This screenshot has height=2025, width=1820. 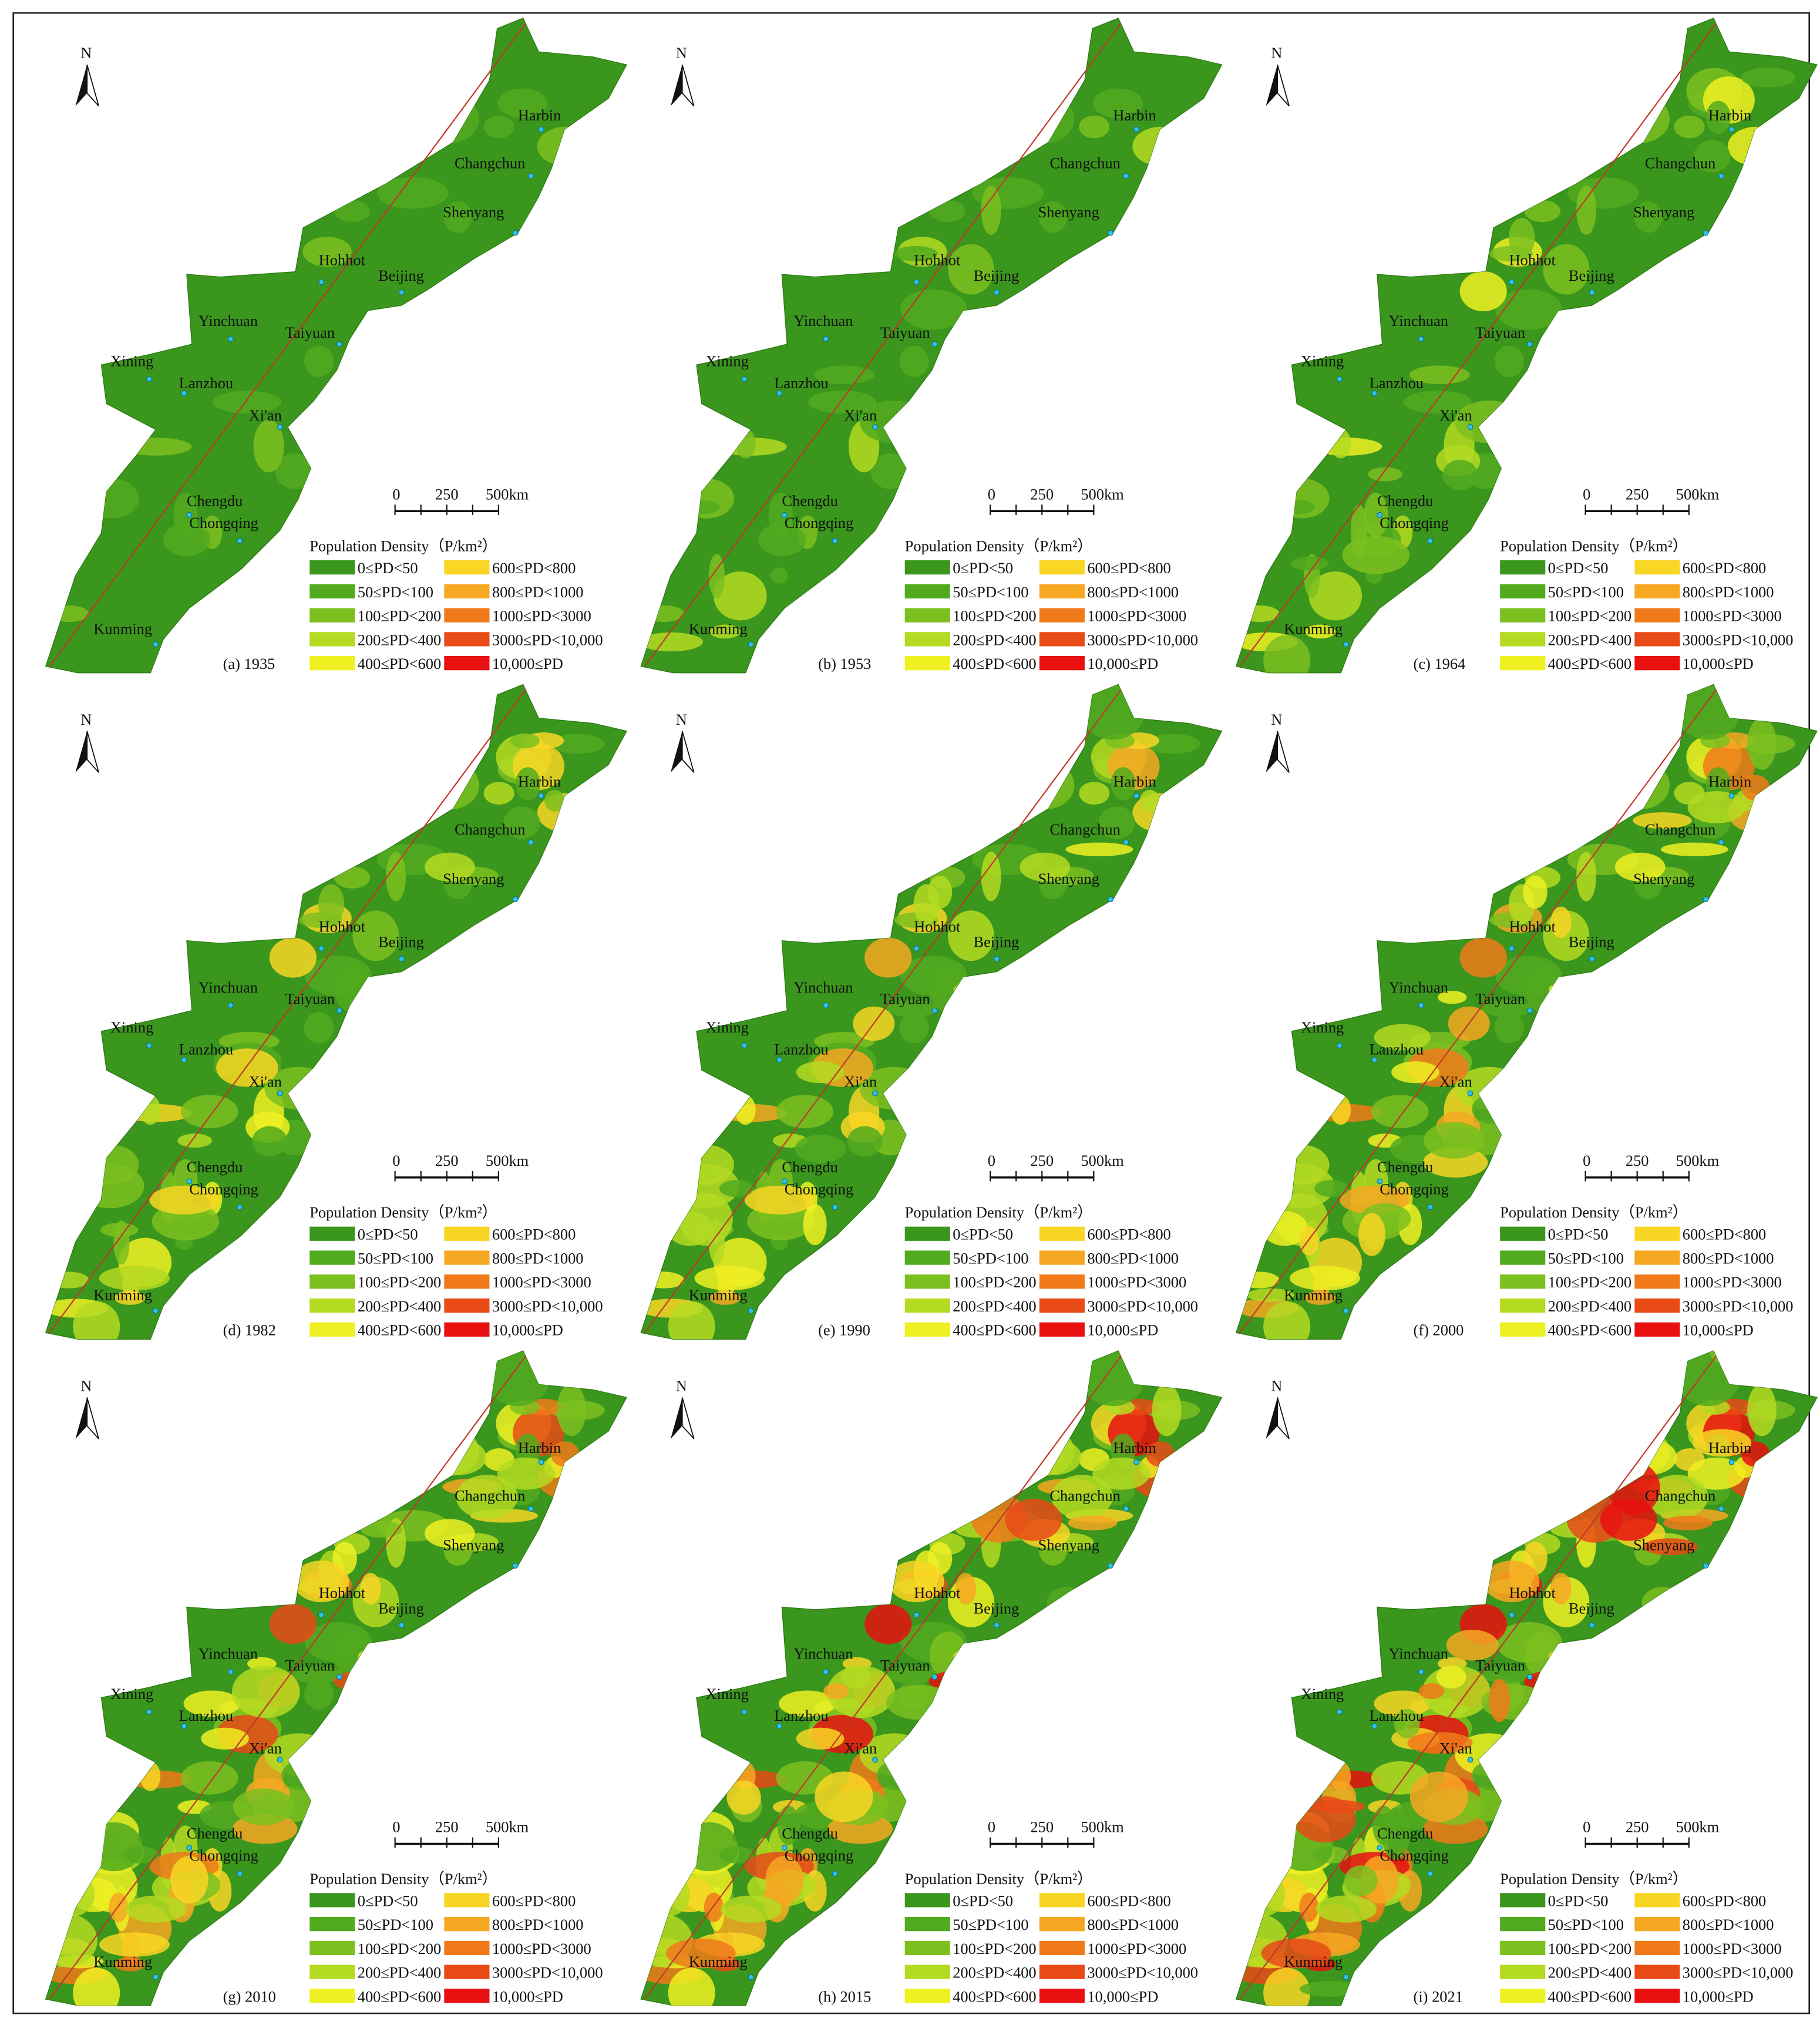 I want to click on legend-label: 1000≤PD<3000, so click(x=1732, y=1948).